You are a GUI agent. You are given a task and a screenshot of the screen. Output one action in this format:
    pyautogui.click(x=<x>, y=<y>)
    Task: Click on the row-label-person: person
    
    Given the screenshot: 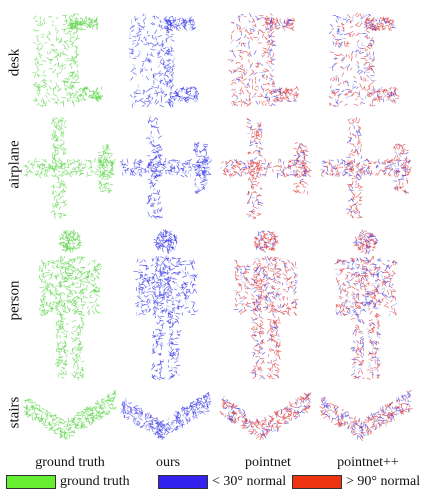 What is the action you would take?
    pyautogui.click(x=14, y=300)
    